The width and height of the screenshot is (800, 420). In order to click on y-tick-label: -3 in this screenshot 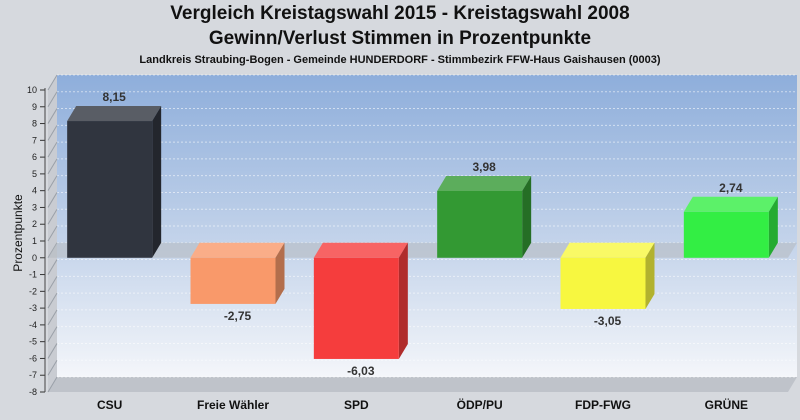, I will do `click(33, 308)`.